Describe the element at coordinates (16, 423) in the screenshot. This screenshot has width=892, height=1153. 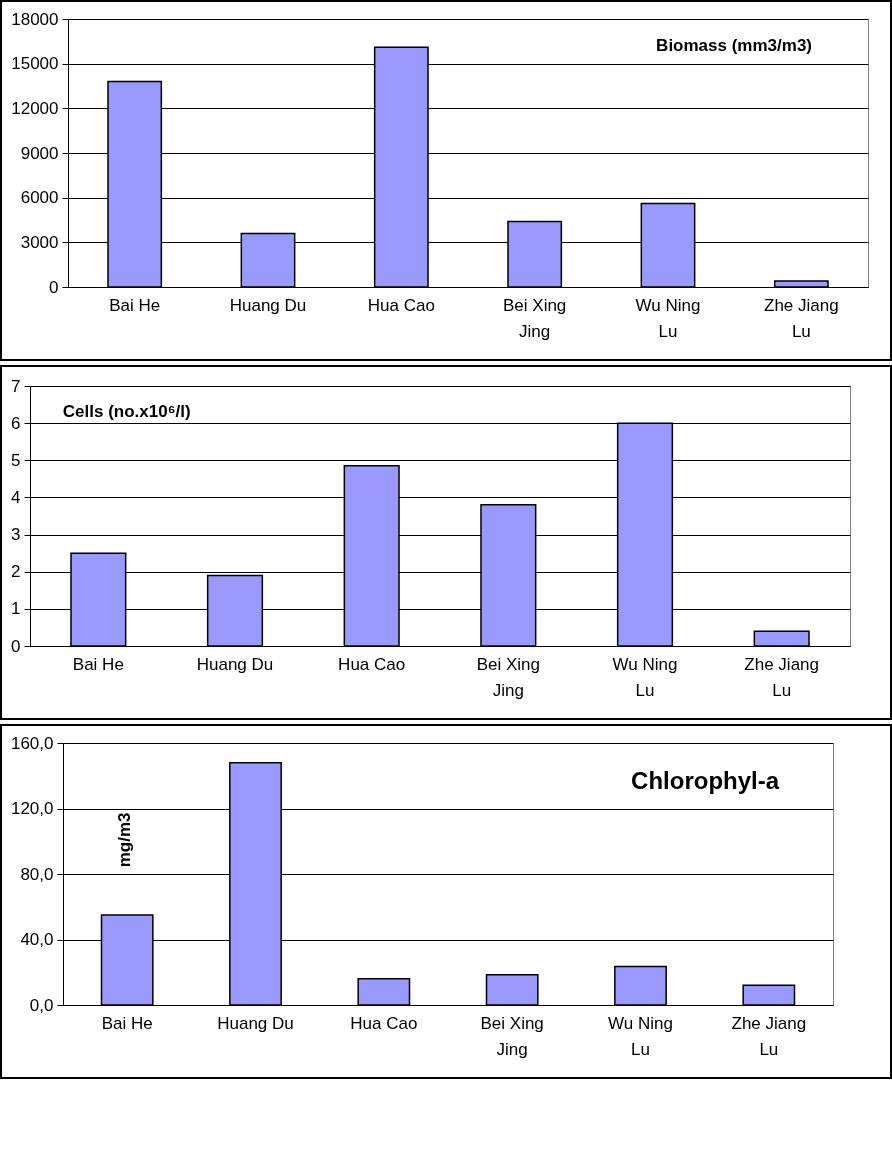
I see `y-tick-label: 6` at that location.